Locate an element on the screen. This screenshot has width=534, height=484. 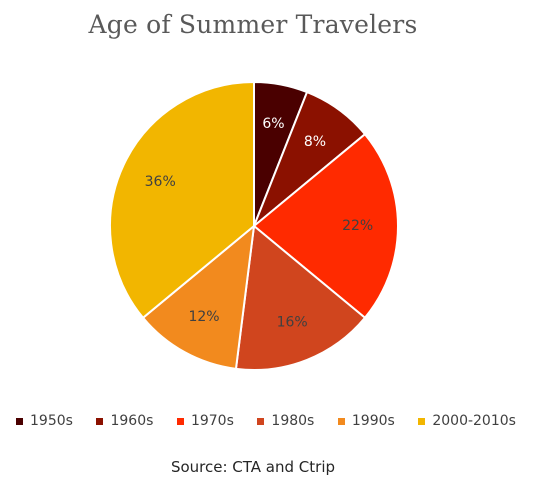
legend-item-1960s: 1960s is located at coordinates (124, 421).